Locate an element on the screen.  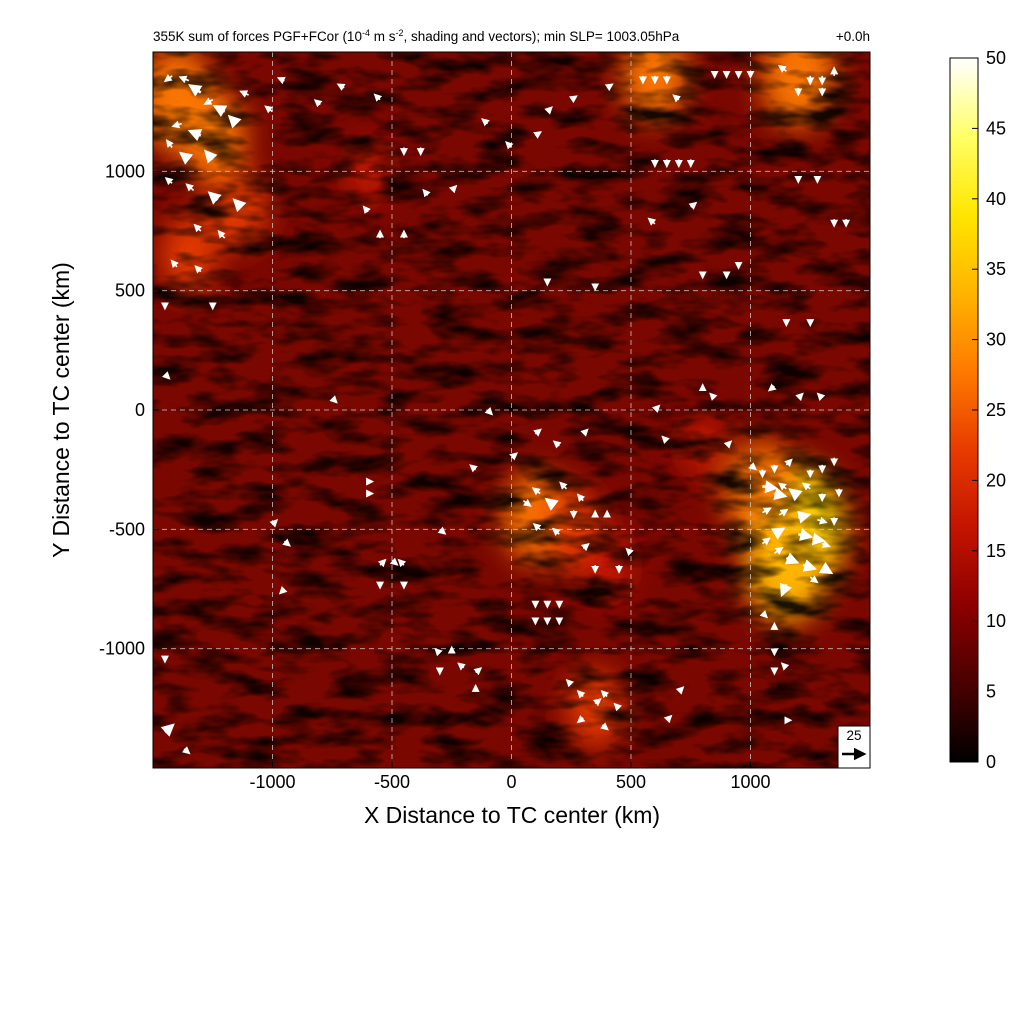
colorbar-tick-label: 0 is located at coordinates (991, 762).